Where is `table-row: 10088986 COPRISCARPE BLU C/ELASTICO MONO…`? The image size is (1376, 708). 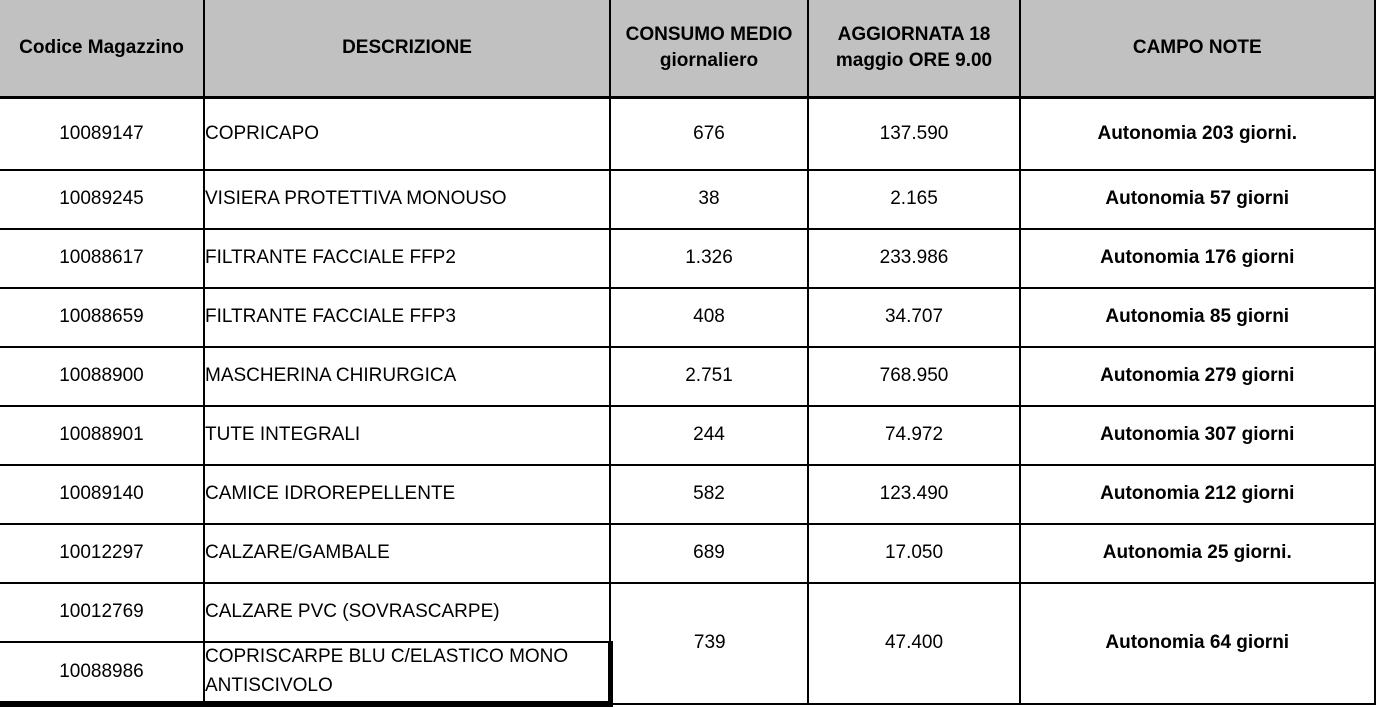 table-row: 10088986 COPRISCARPE BLU C/ELASTICO MONO… is located at coordinates (688, 673).